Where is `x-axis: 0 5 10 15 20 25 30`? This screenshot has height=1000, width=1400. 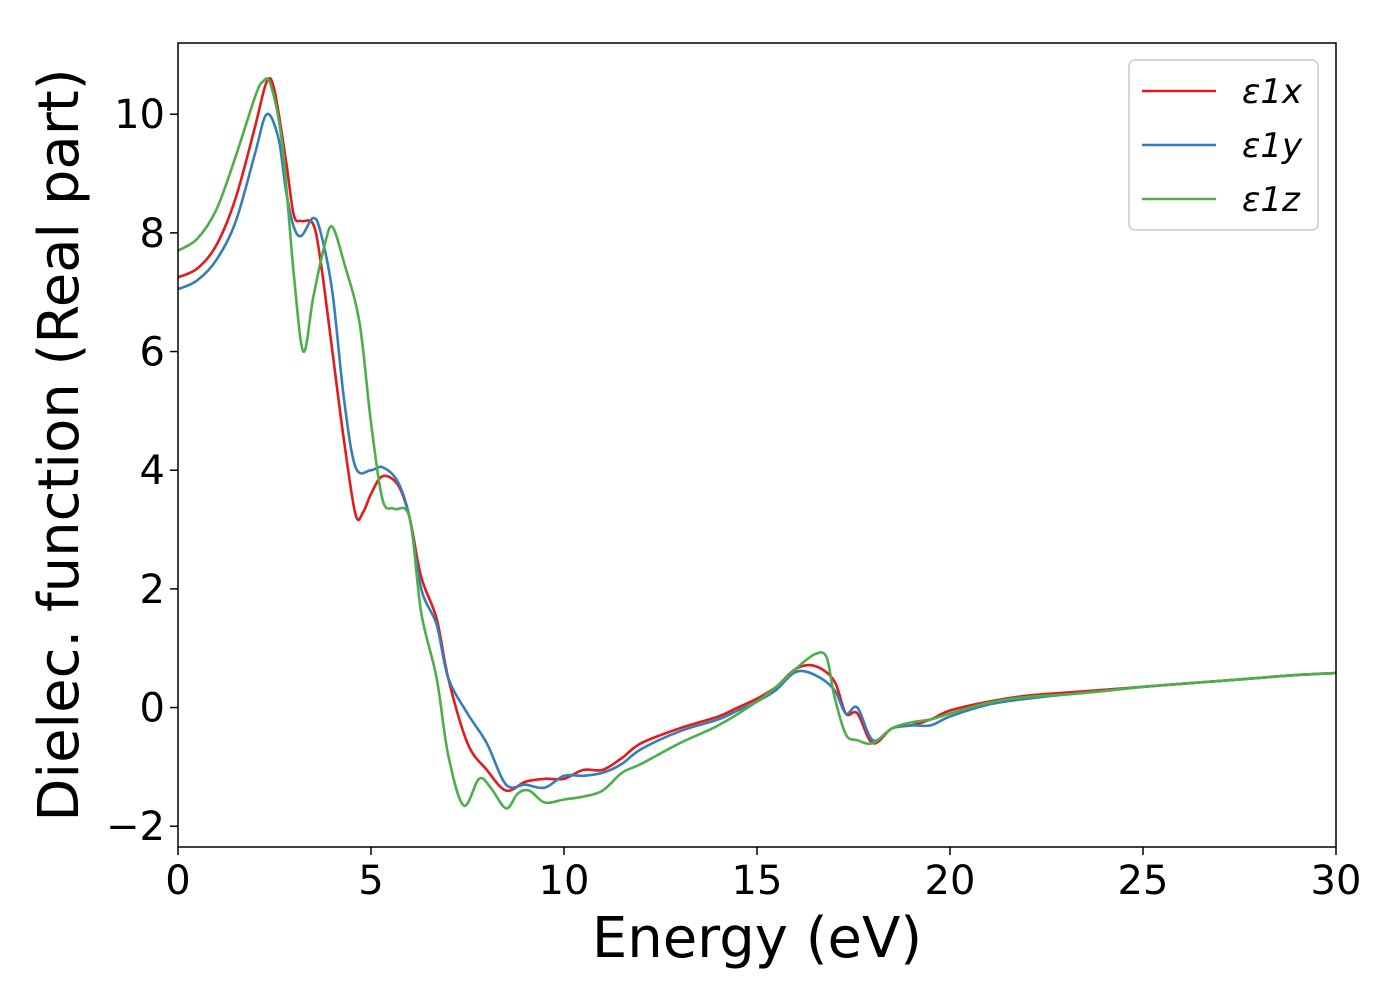 x-axis: 0 5 10 15 20 25 30 is located at coordinates (763, 875).